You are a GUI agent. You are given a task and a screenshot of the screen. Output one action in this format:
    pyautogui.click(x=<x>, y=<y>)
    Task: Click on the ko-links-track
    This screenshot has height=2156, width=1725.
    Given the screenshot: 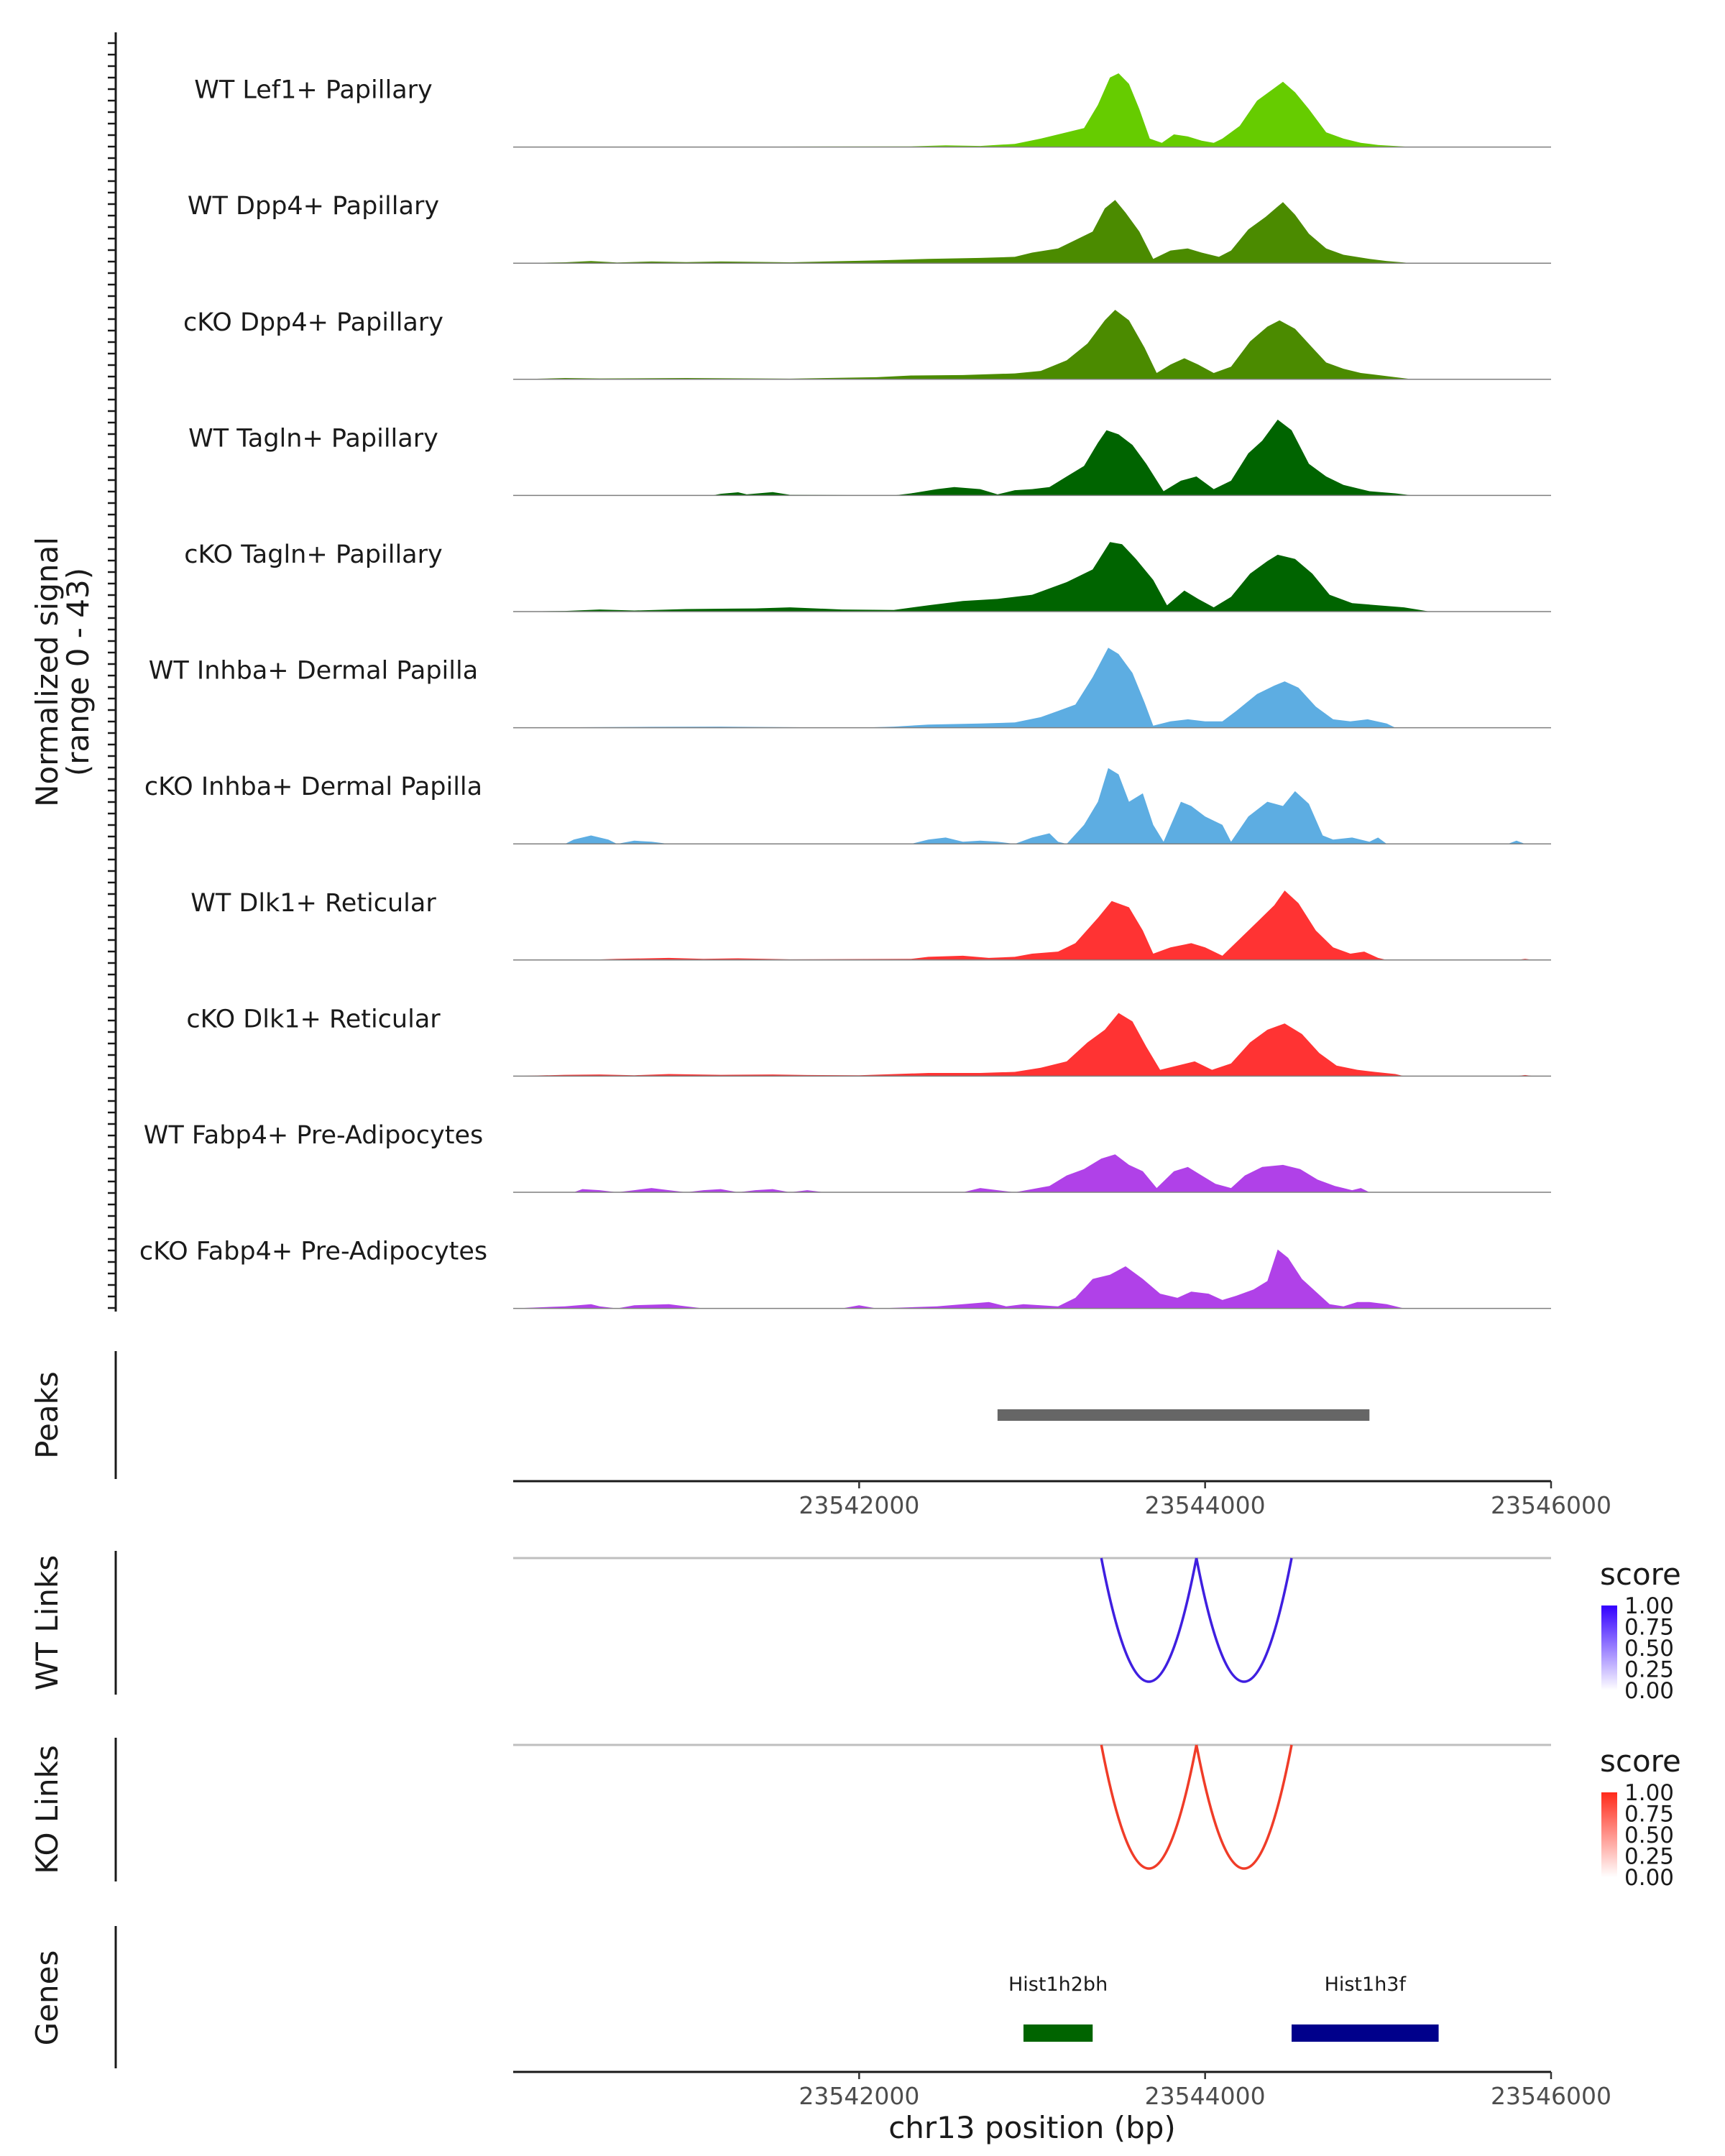 What is the action you would take?
    pyautogui.click(x=1032, y=1806)
    